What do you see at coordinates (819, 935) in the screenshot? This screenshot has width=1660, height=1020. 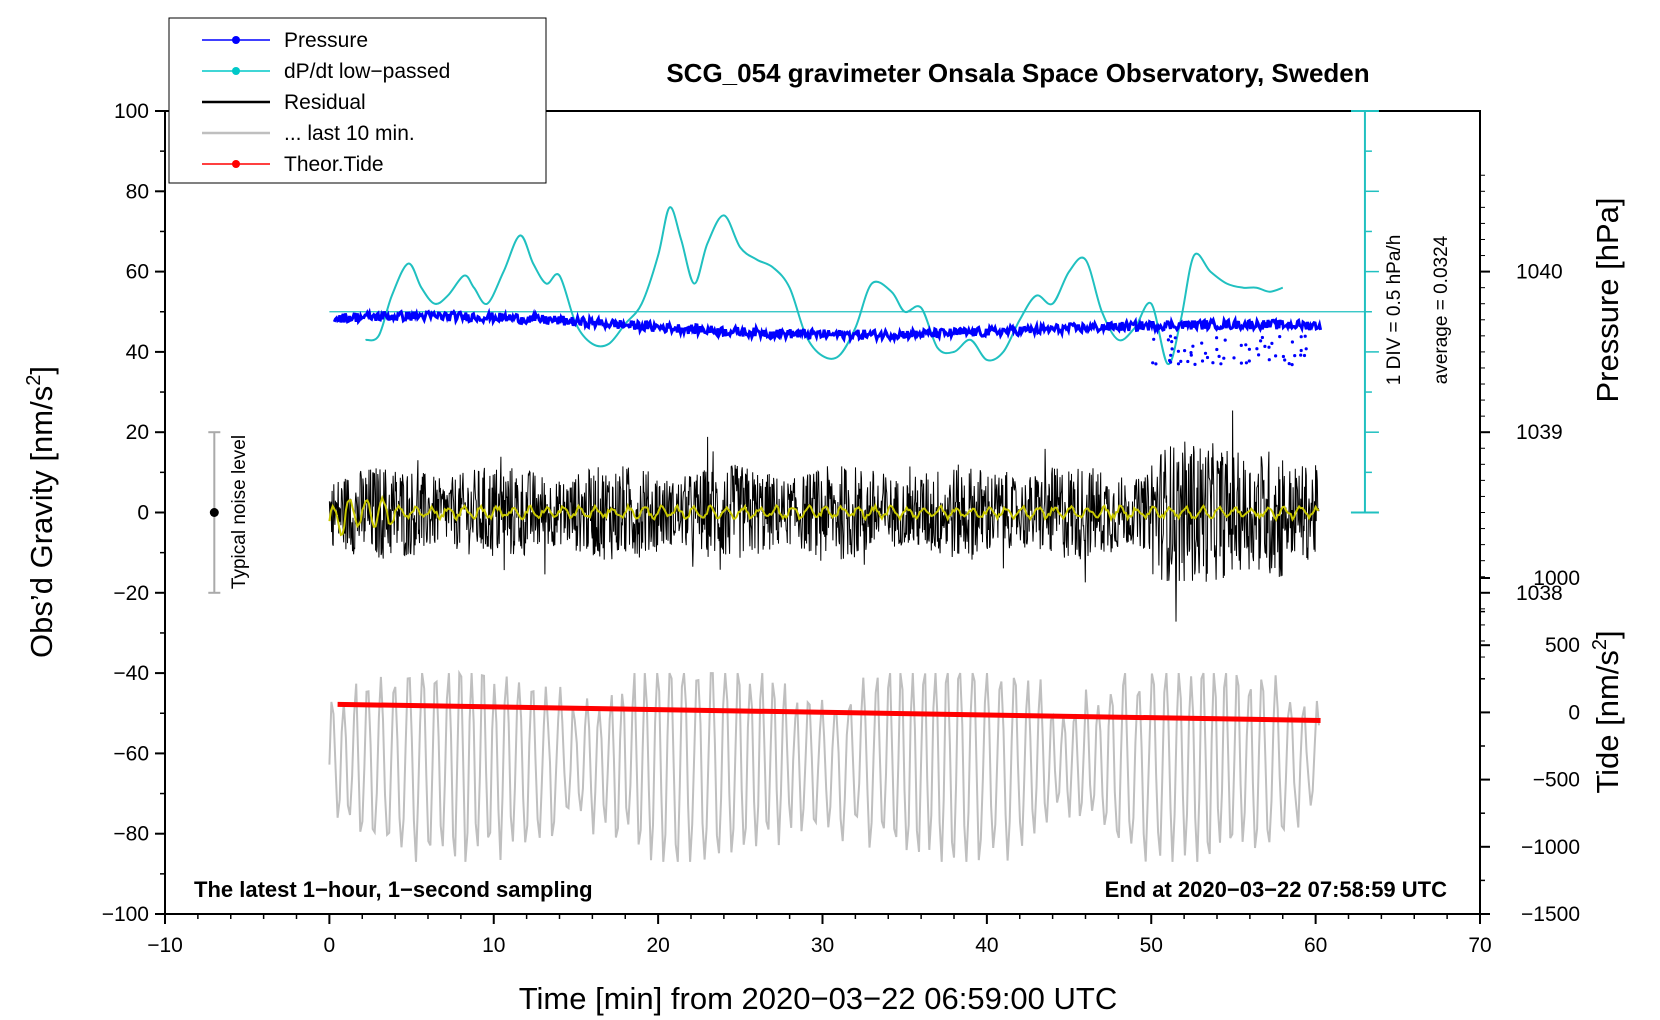 I see `x-axis-ticks: −10 0 10 20 30 40 50 60 70` at bounding box center [819, 935].